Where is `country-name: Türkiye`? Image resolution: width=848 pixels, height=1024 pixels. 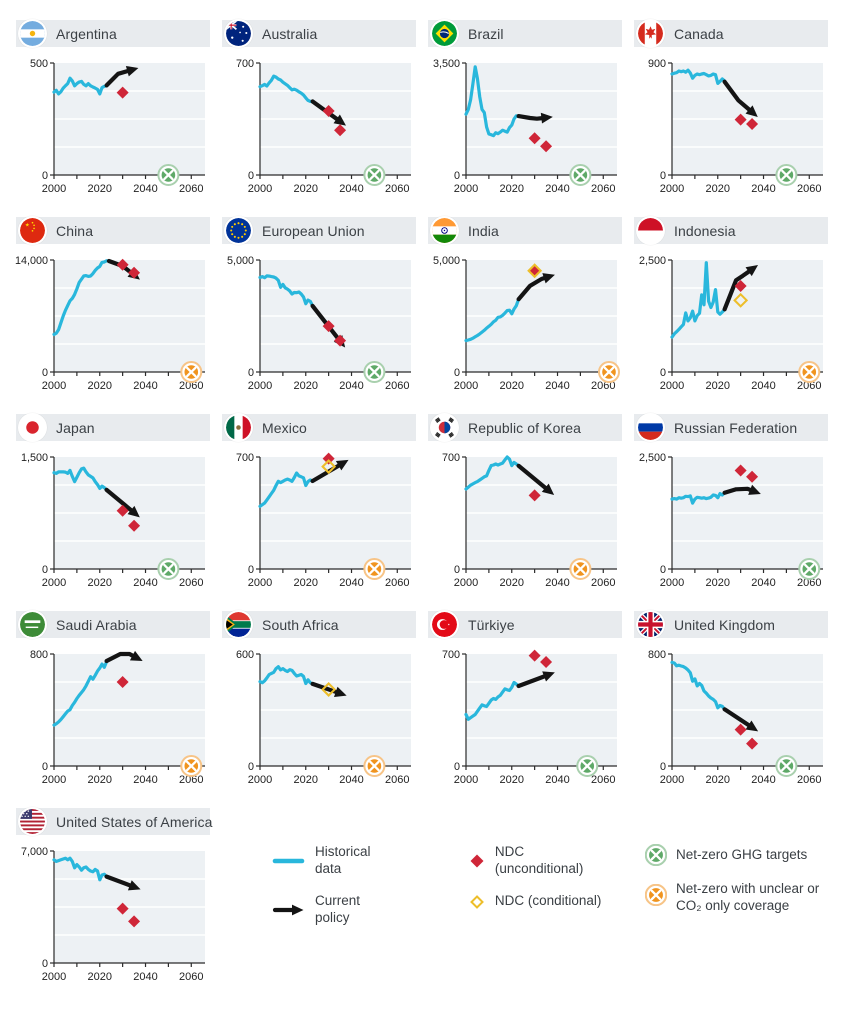
country-name: Türkiye is located at coordinates (491, 624).